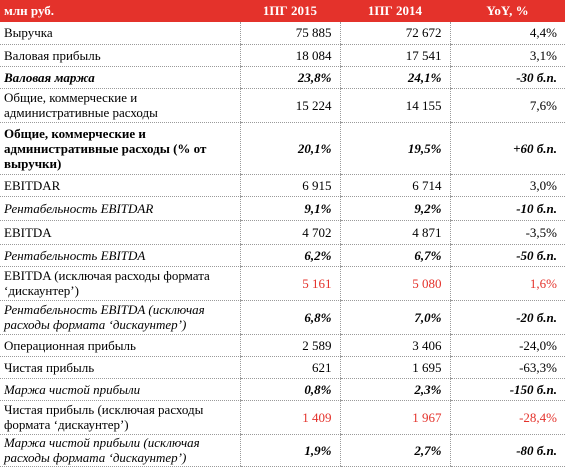 The image size is (565, 474). What do you see at coordinates (394, 367) in the screenshot?
I see `value-cell: 1 695` at bounding box center [394, 367].